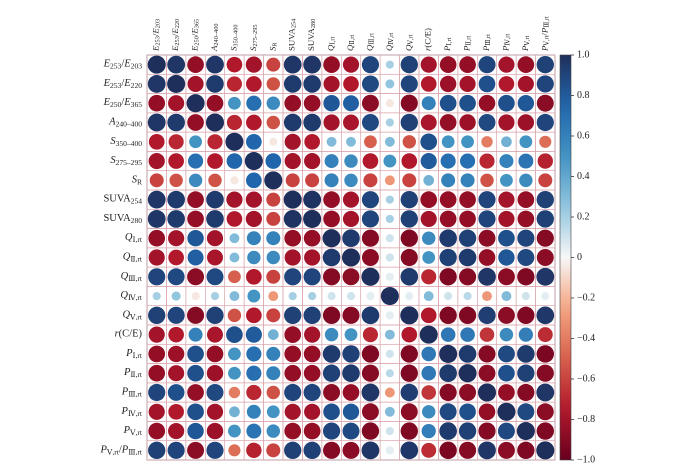 The image size is (700, 470). Describe the element at coordinates (253, 37) in the screenshot. I see `column-label: S275–295` at that location.